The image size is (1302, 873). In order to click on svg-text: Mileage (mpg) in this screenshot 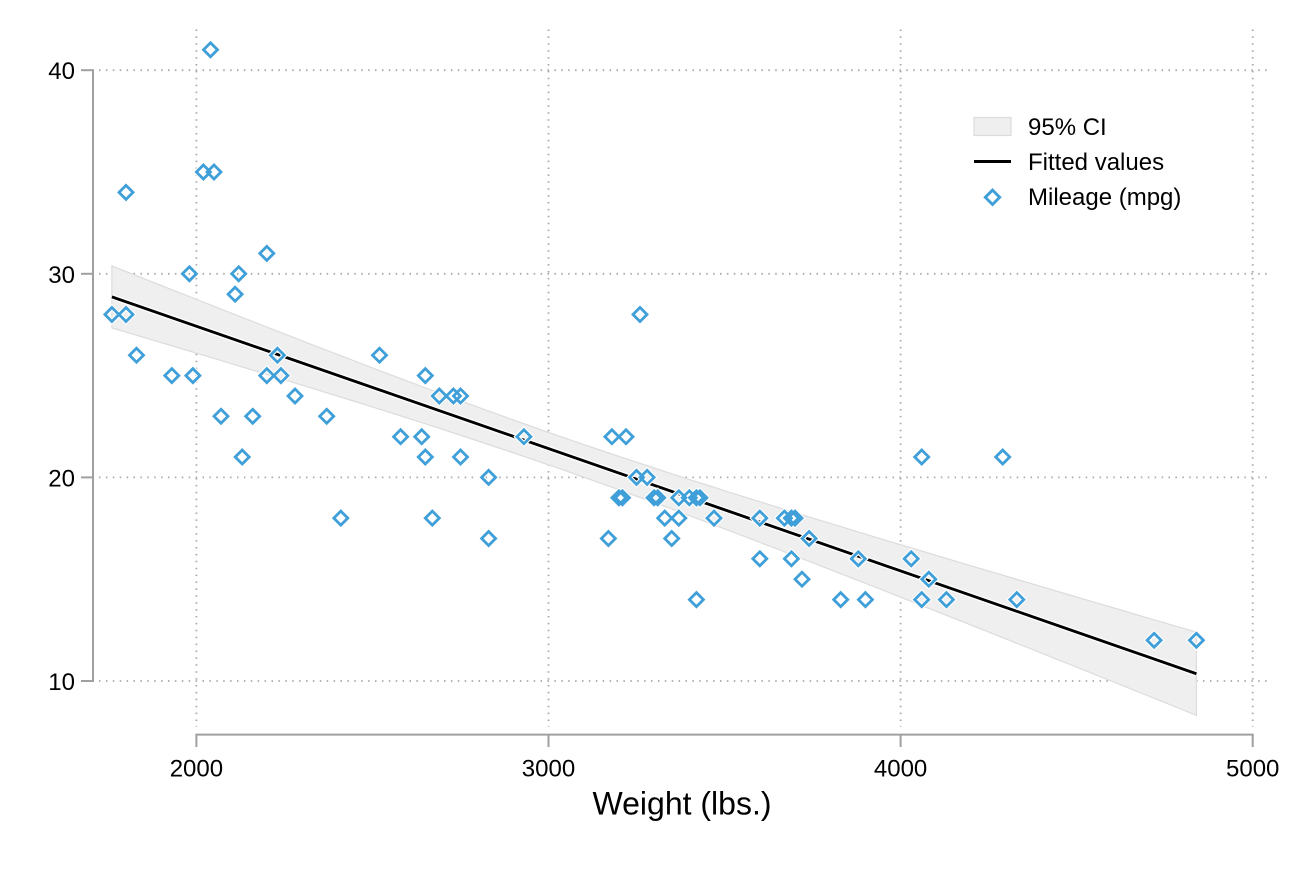, I will do `click(1104, 197)`.